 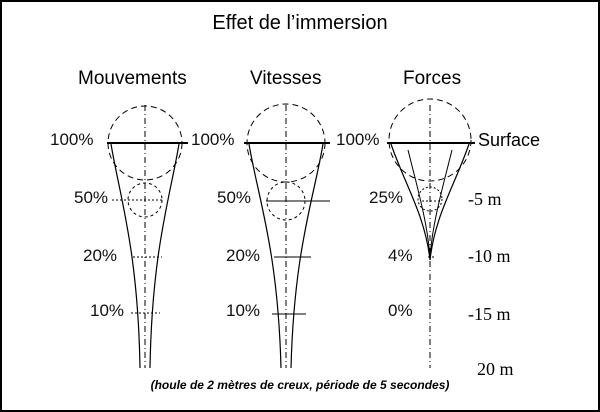 I want to click on forces-label-5m: 25%, so click(x=386, y=197).